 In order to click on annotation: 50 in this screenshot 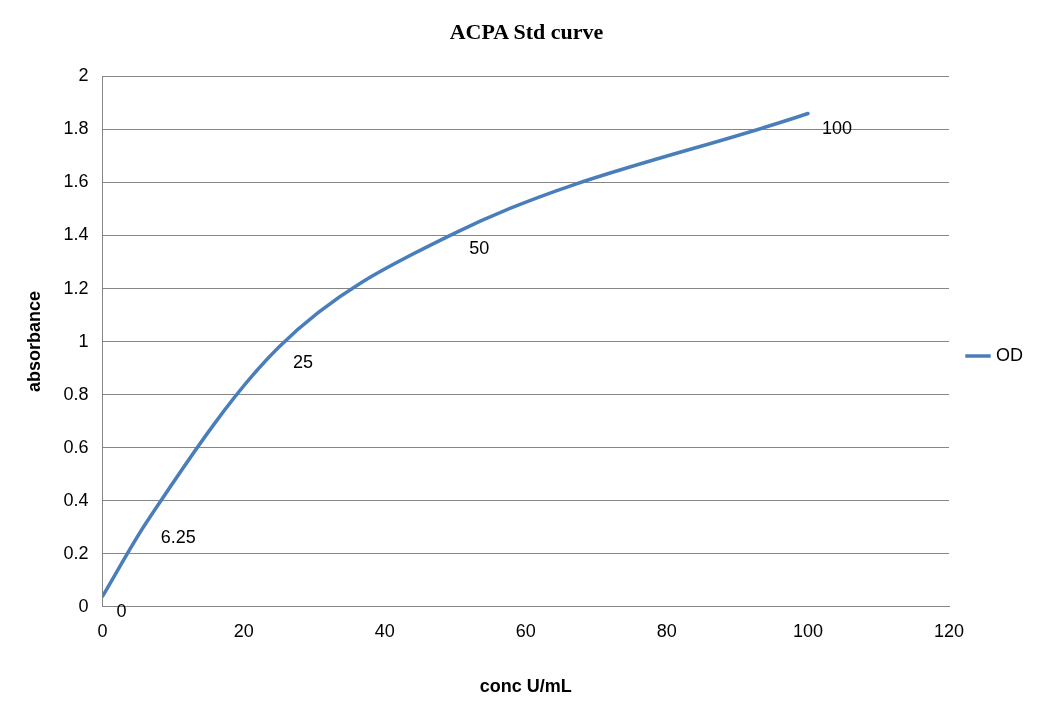, I will do `click(479, 247)`.